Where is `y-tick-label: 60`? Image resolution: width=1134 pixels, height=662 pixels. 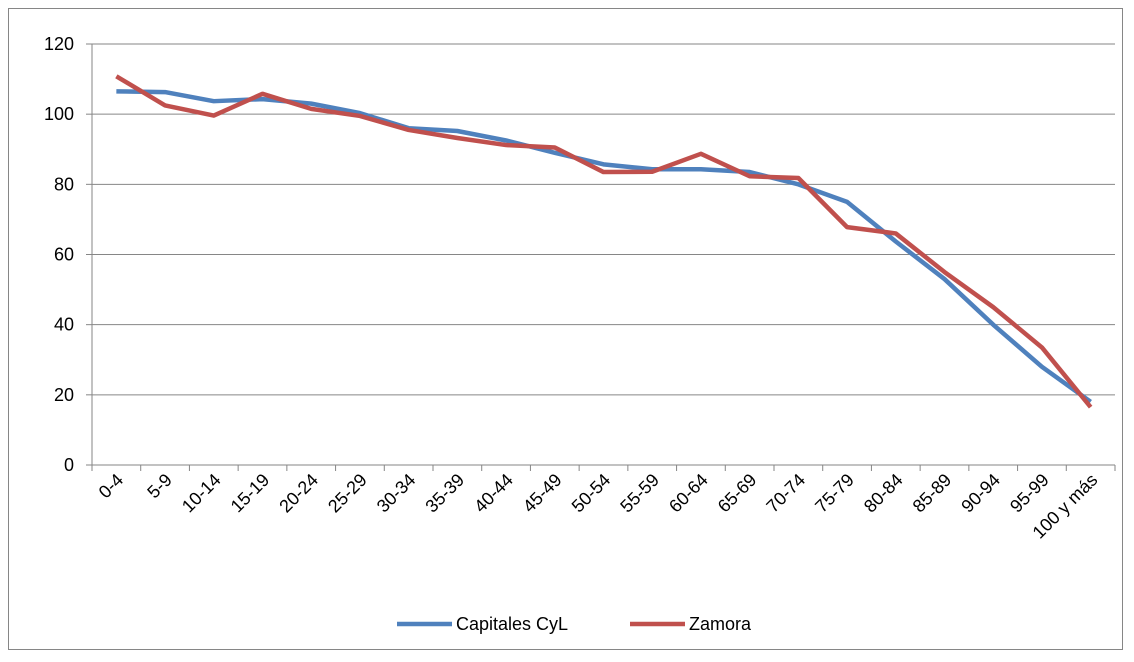
y-tick-label: 60 is located at coordinates (64, 255).